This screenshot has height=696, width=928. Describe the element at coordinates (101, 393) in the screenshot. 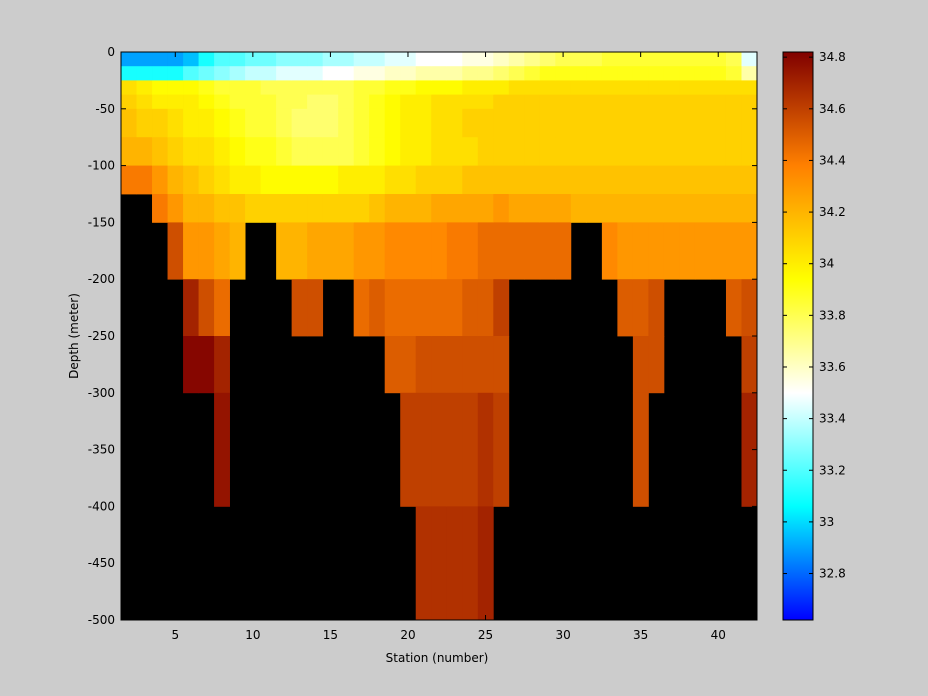

I see `y-tick-label: -300` at that location.